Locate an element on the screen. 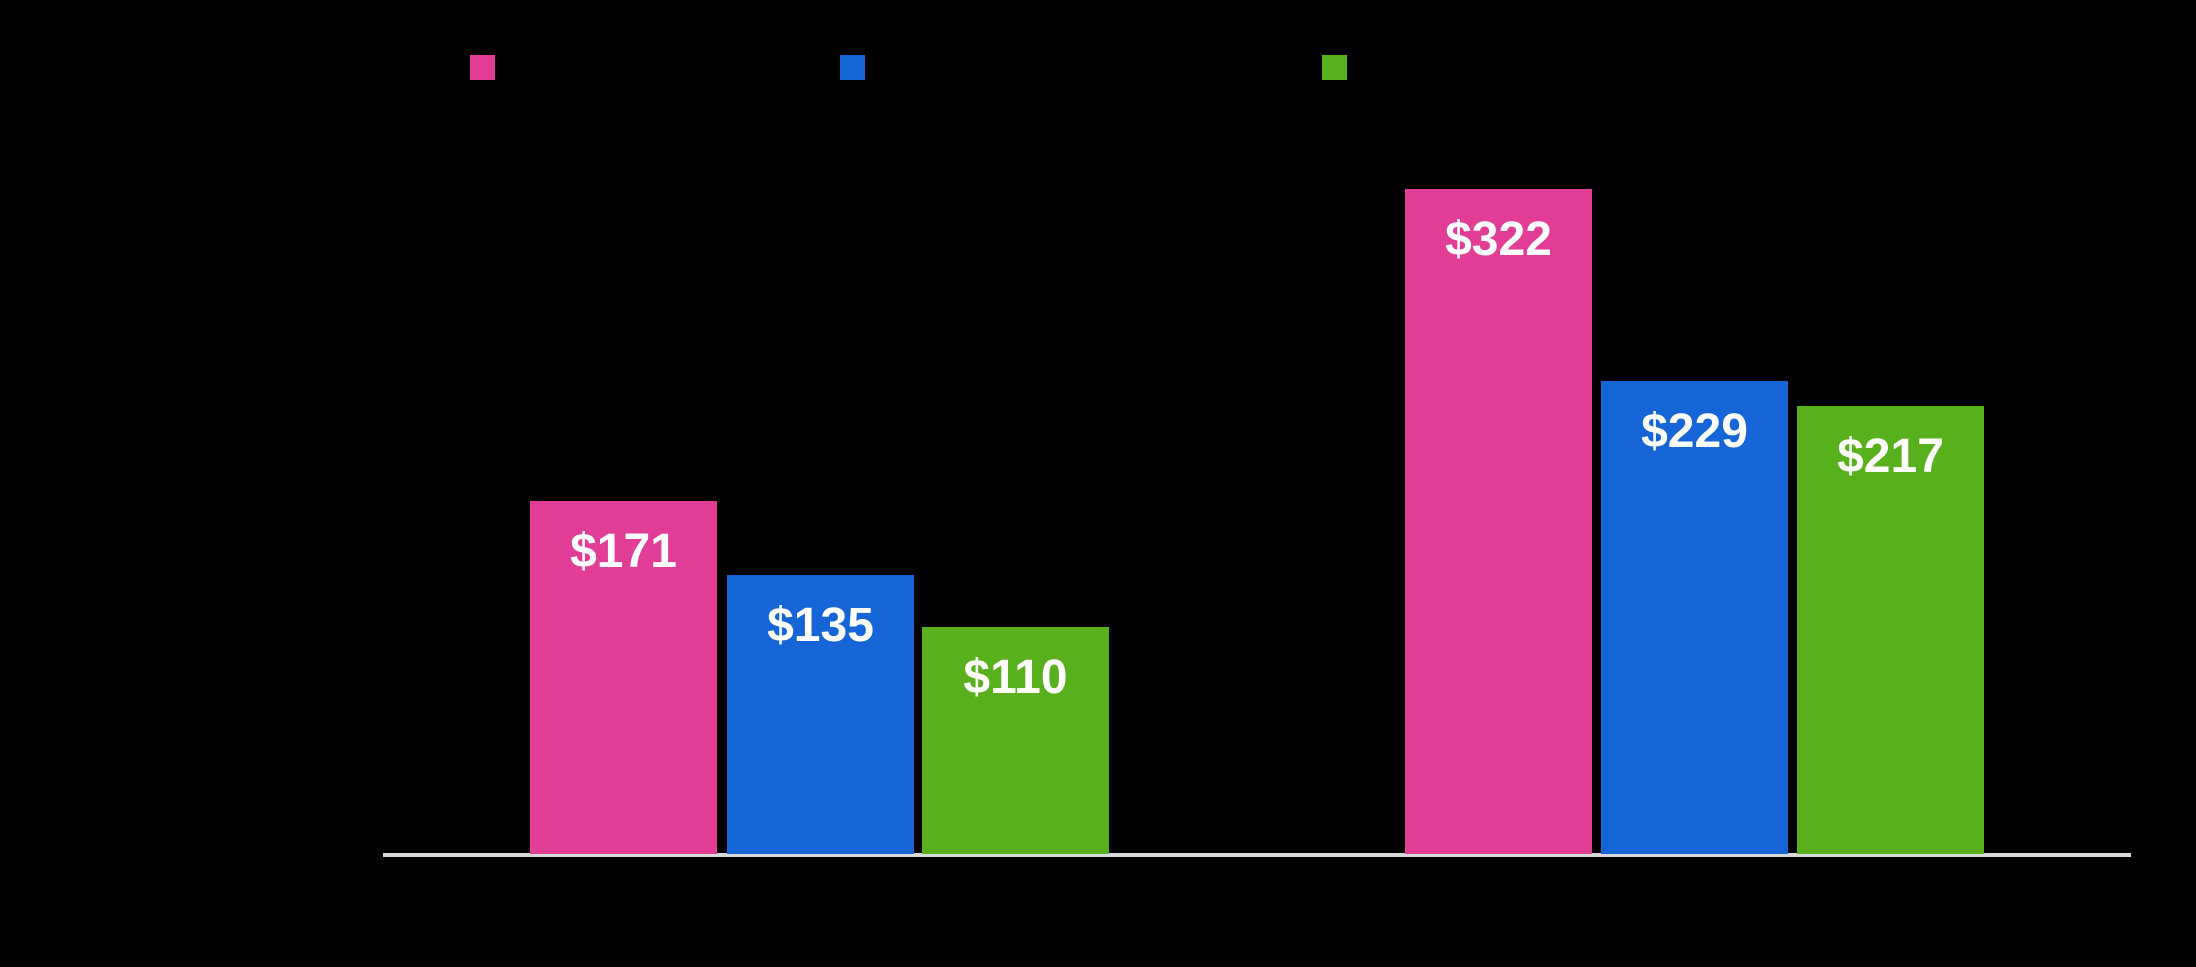  bar-group1-series2: $135 is located at coordinates (820, 714).